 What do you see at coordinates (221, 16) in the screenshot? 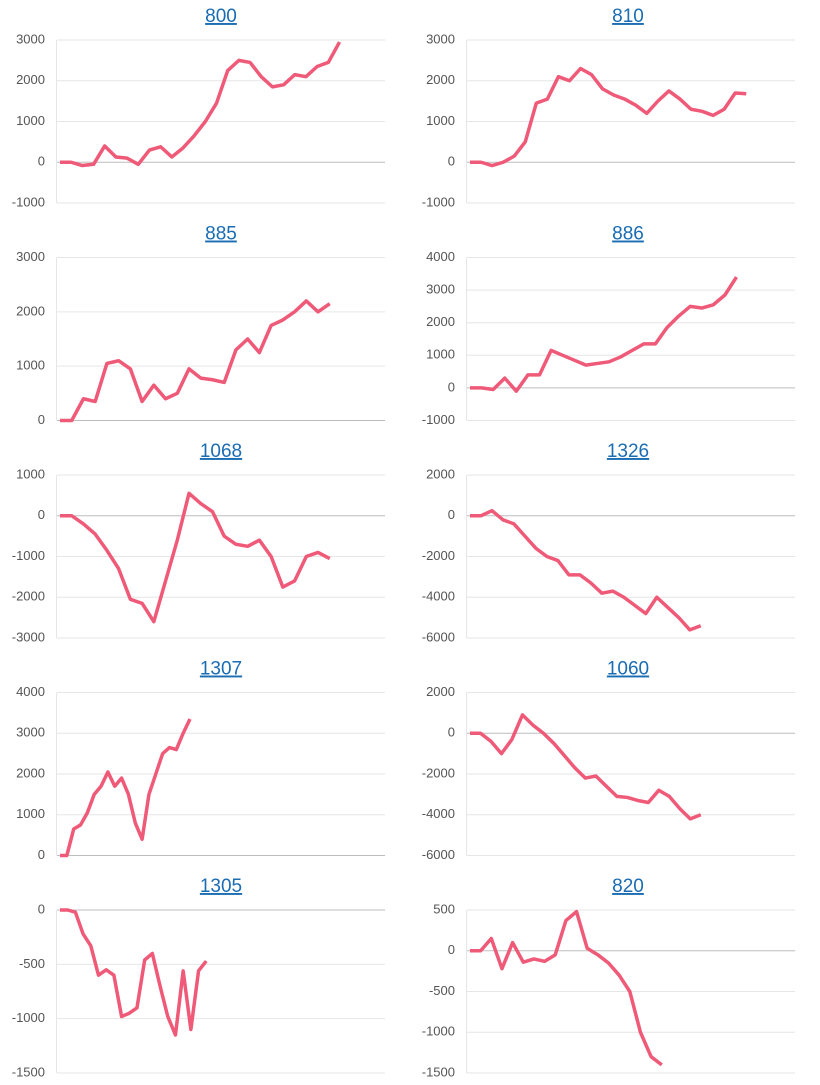
I see `chart-title: 800` at bounding box center [221, 16].